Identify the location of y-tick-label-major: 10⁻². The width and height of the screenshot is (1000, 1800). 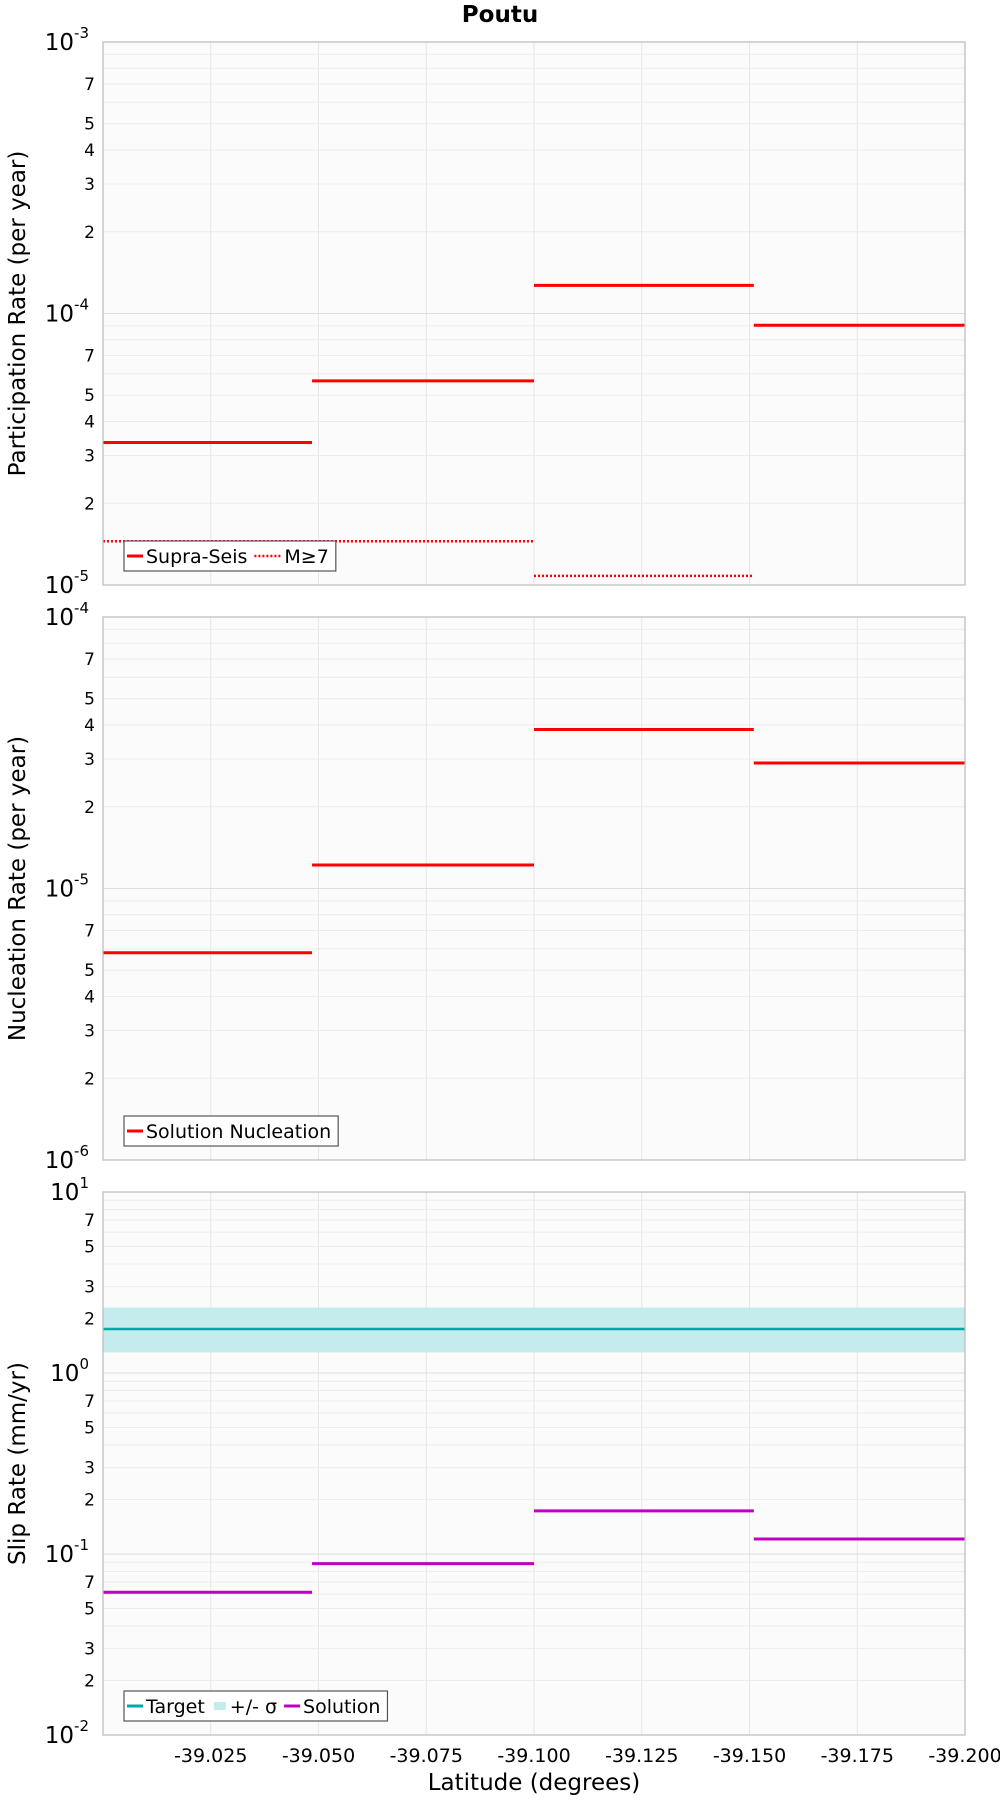
(67, 1733).